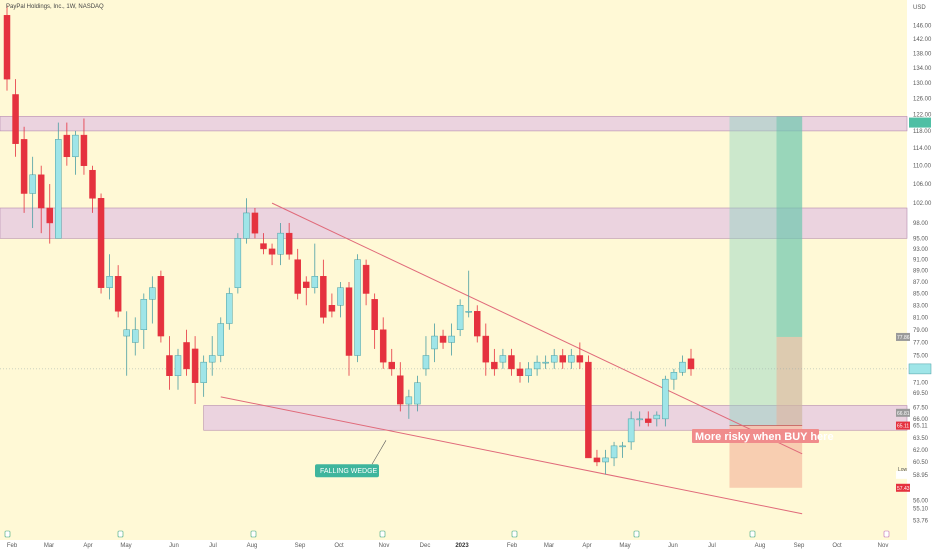  What do you see at coordinates (921, 357) in the screenshot?
I see `y-tick-label: 75.00` at bounding box center [921, 357].